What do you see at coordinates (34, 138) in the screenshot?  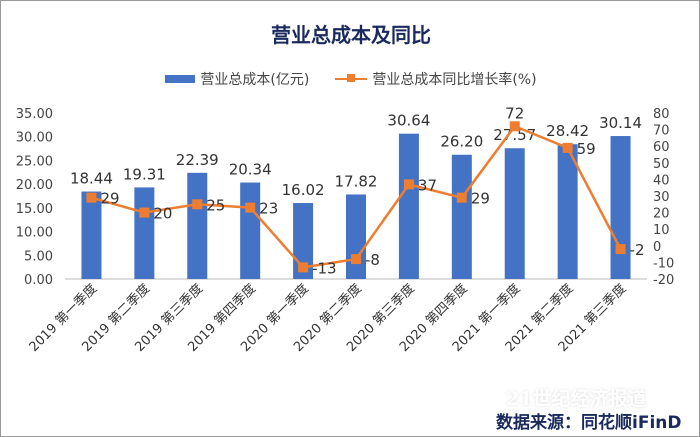 I see `y-left-tick-label: 30.00` at bounding box center [34, 138].